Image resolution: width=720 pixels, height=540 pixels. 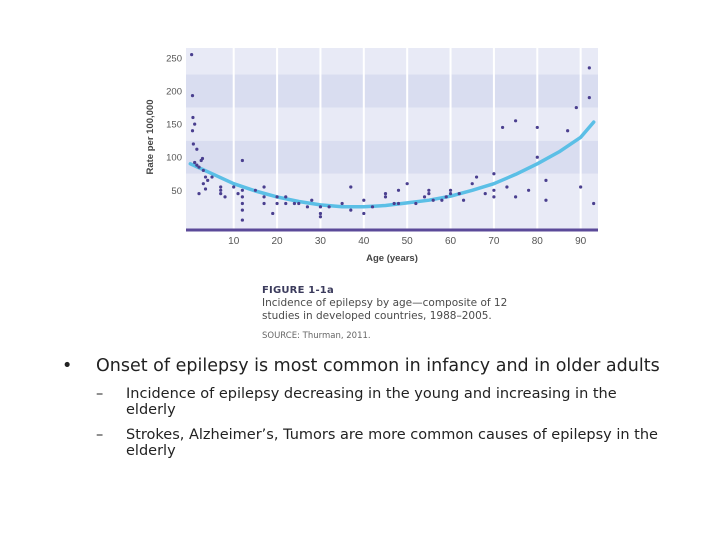 What do you see at coordinates (150, 137) in the screenshot?
I see `y-axis-label: Rate per 100,000` at bounding box center [150, 137].